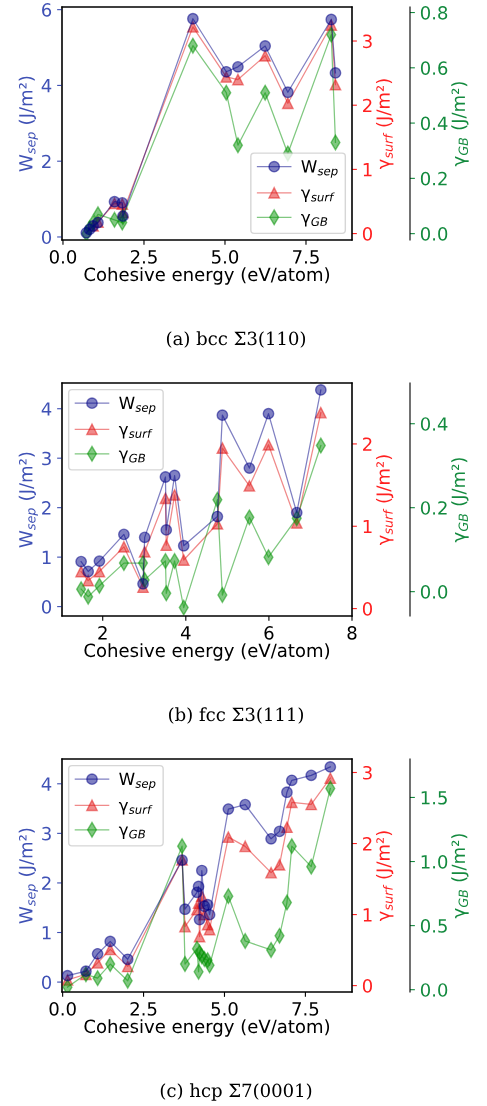 The width and height of the screenshot is (487, 1106). What do you see at coordinates (434, 68) in the screenshot?
I see `y3-tick-label: 0.6` at bounding box center [434, 68].